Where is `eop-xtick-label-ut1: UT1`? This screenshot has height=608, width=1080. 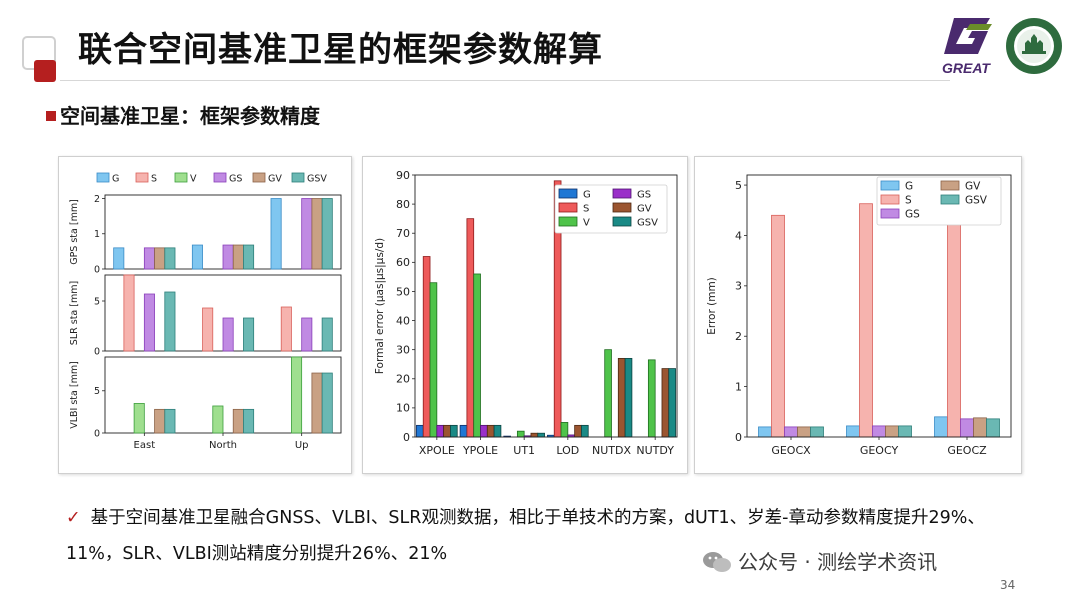 eop-xtick-label-ut1: UT1 is located at coordinates (524, 450).